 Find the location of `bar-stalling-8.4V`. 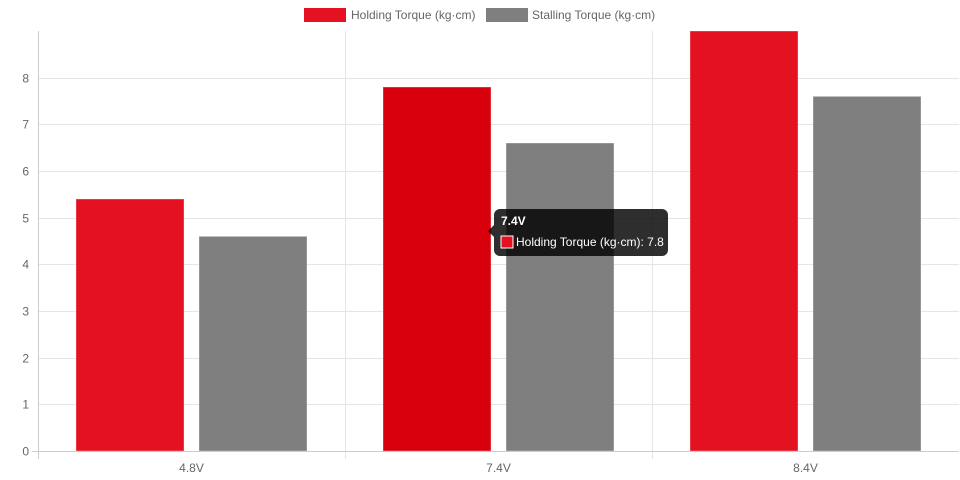

bar-stalling-8.4V is located at coordinates (867, 273).